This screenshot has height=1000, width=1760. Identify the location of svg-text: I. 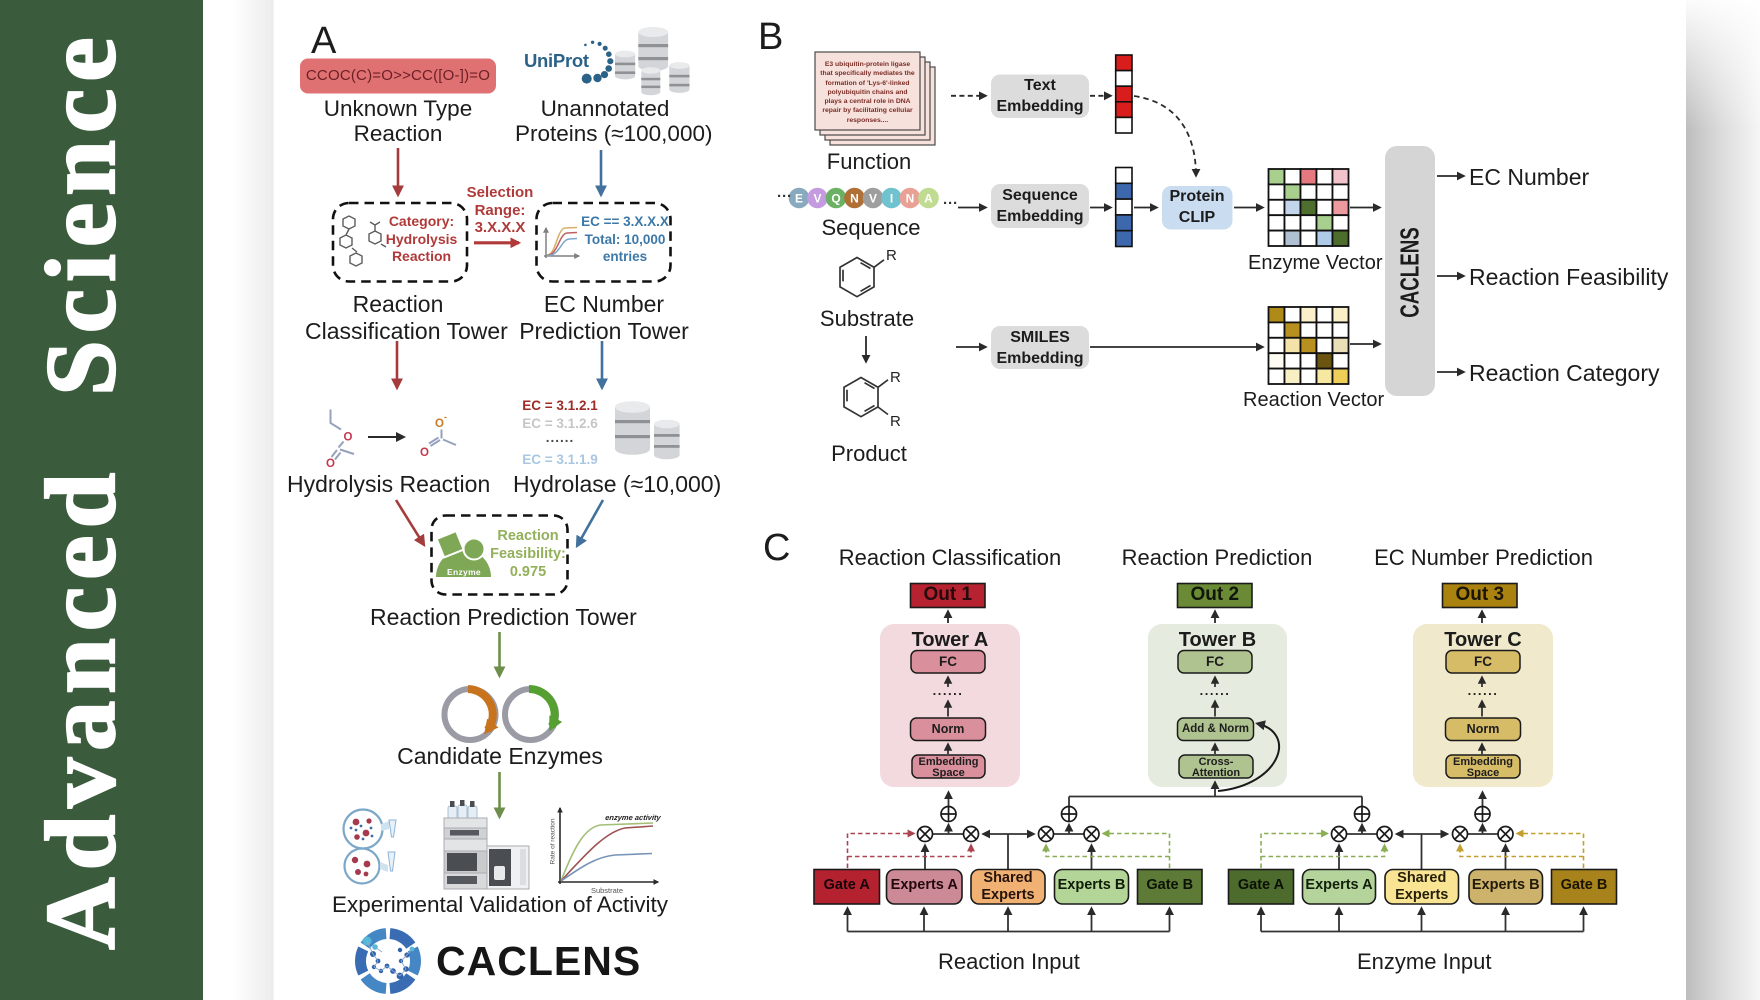
(891, 199).